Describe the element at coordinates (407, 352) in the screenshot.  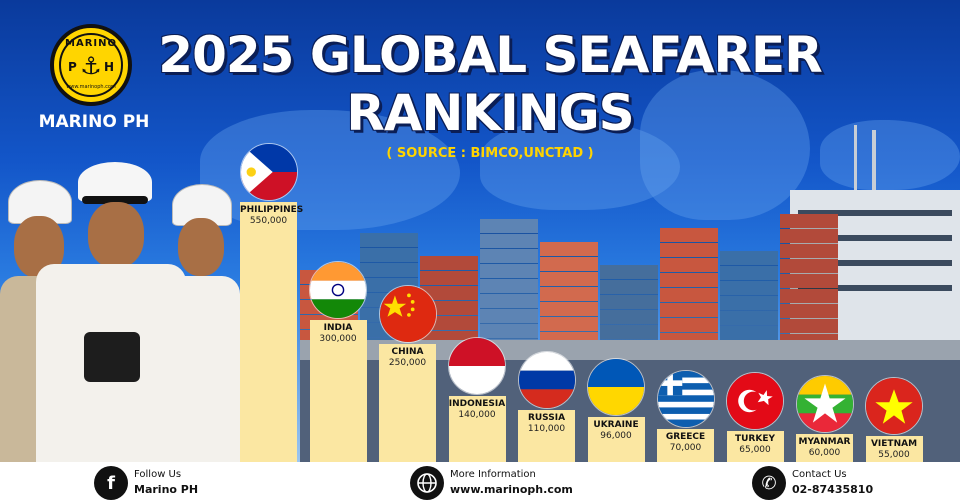
I see `bar-category-label: CHINA` at that location.